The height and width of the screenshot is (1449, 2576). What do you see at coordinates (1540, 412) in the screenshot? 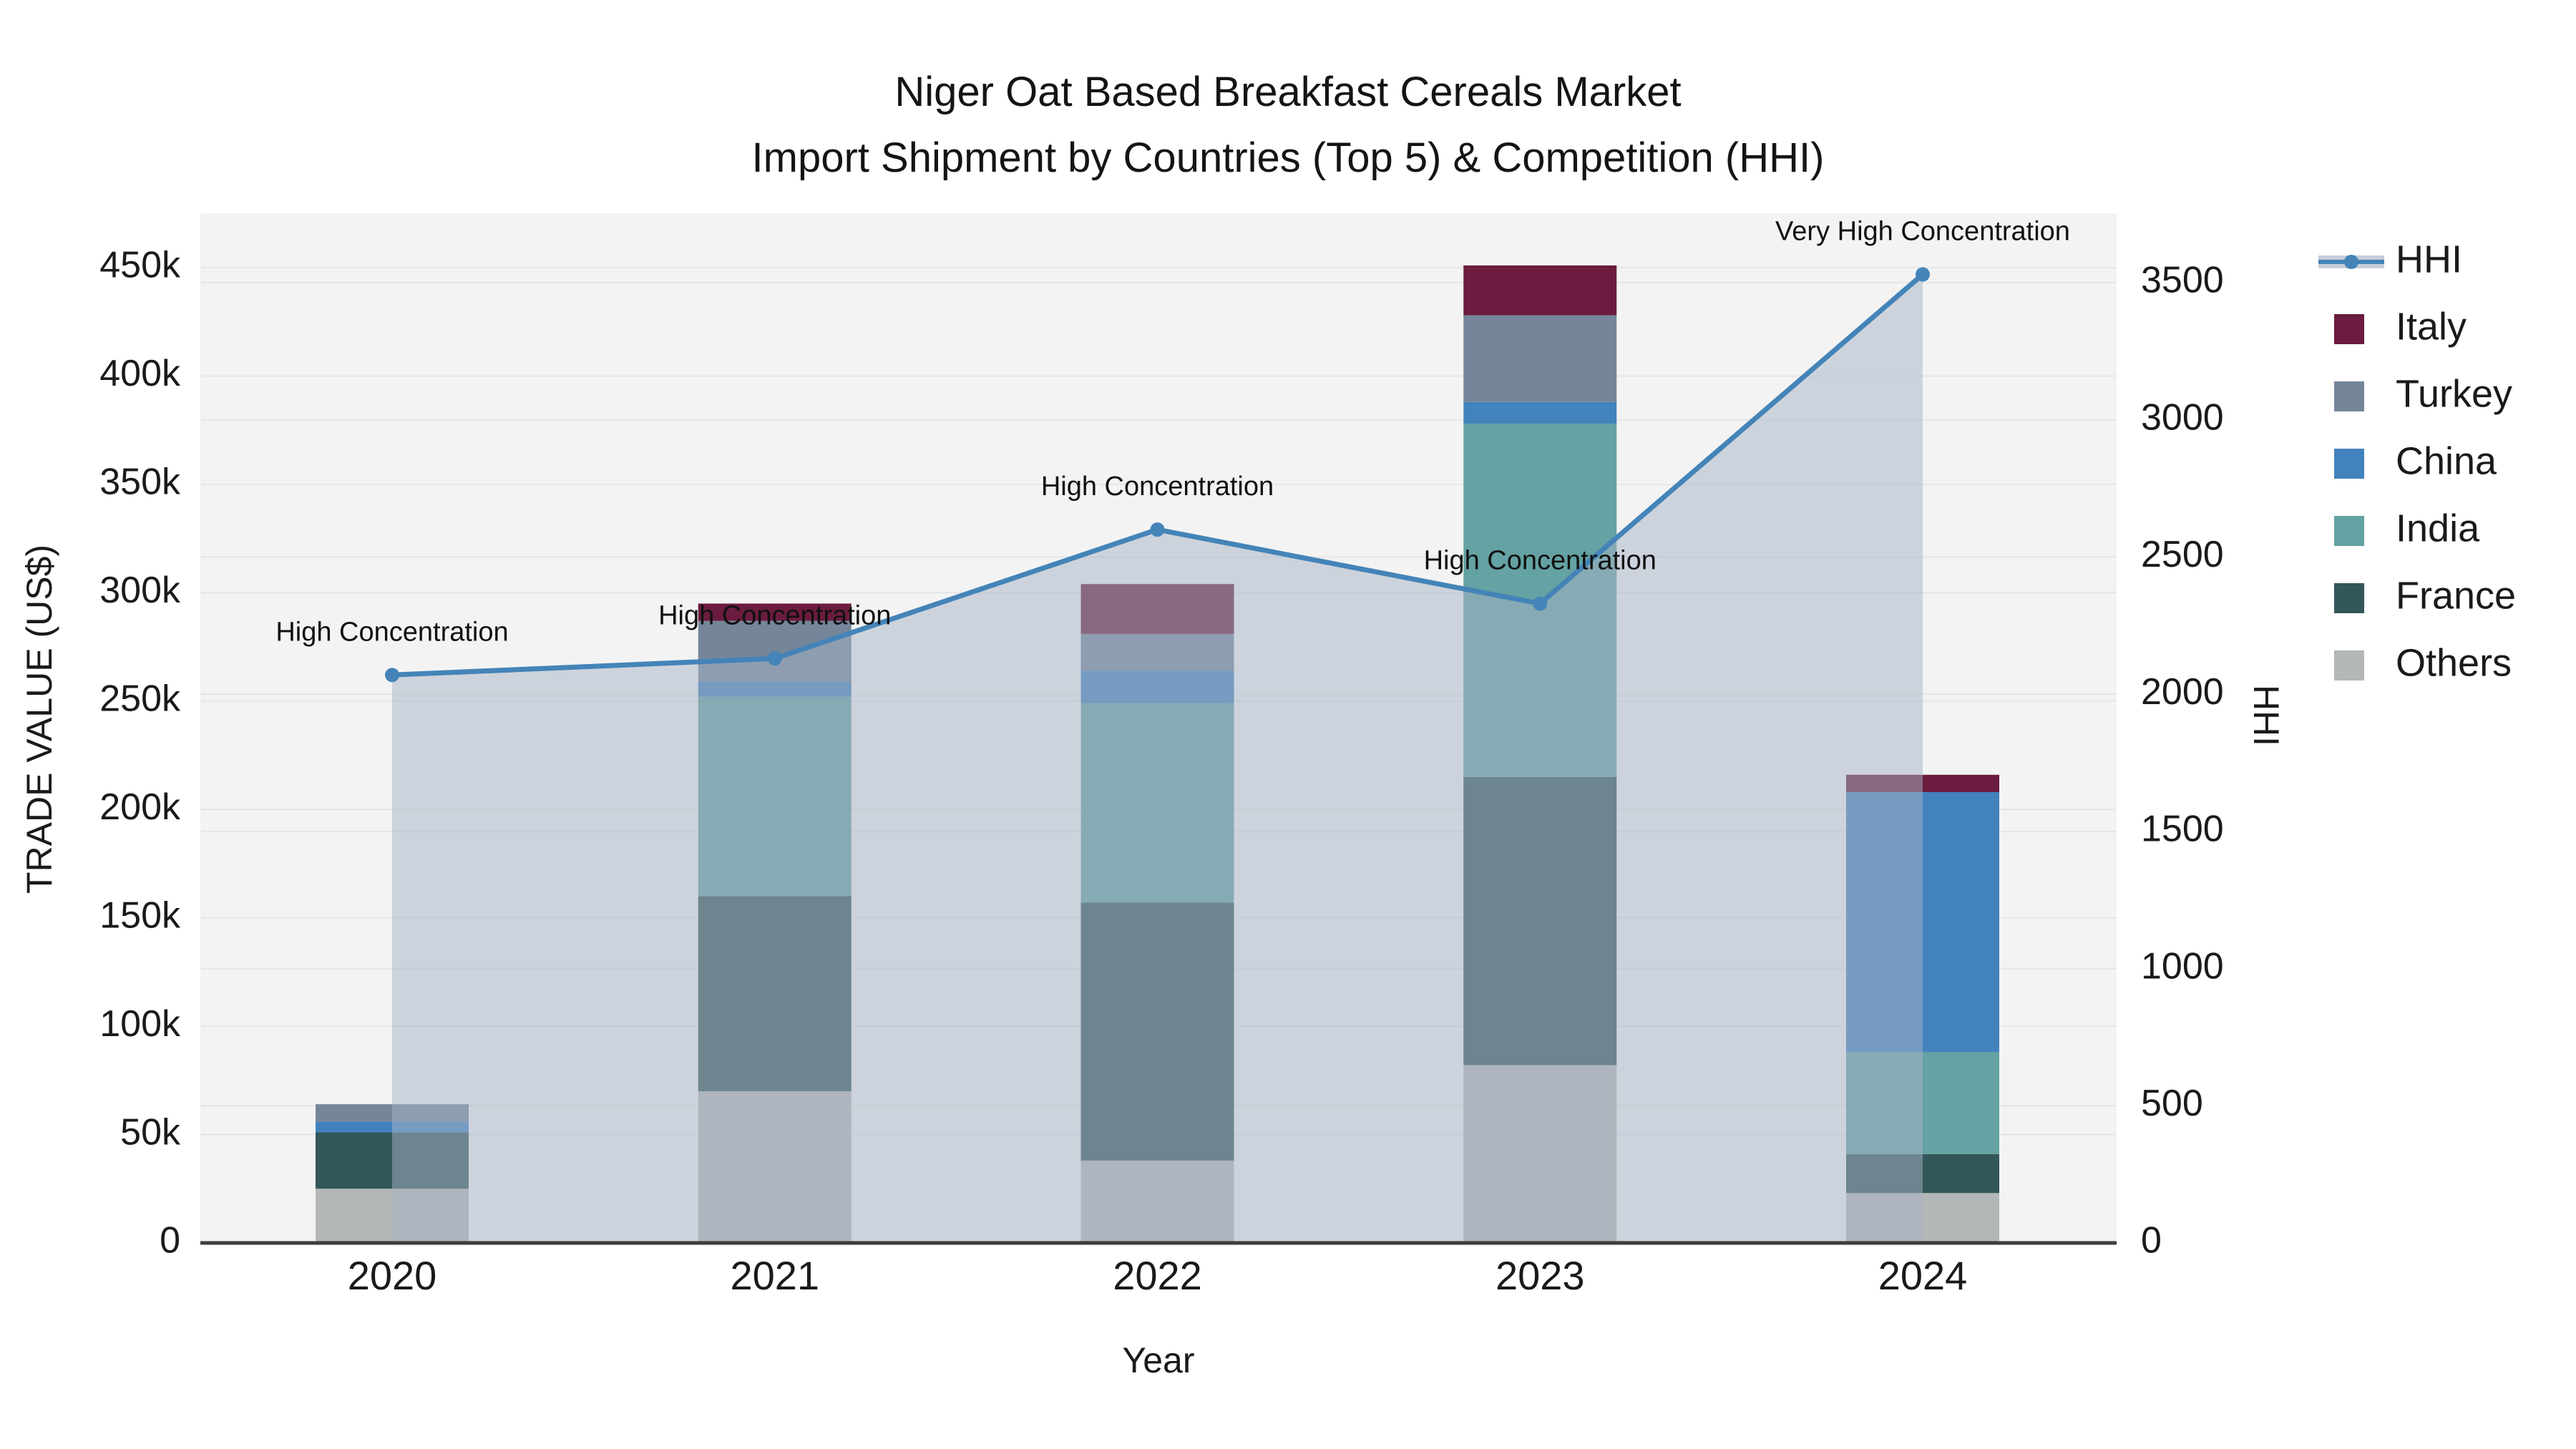
I see `bar-segment-china-2023` at bounding box center [1540, 412].